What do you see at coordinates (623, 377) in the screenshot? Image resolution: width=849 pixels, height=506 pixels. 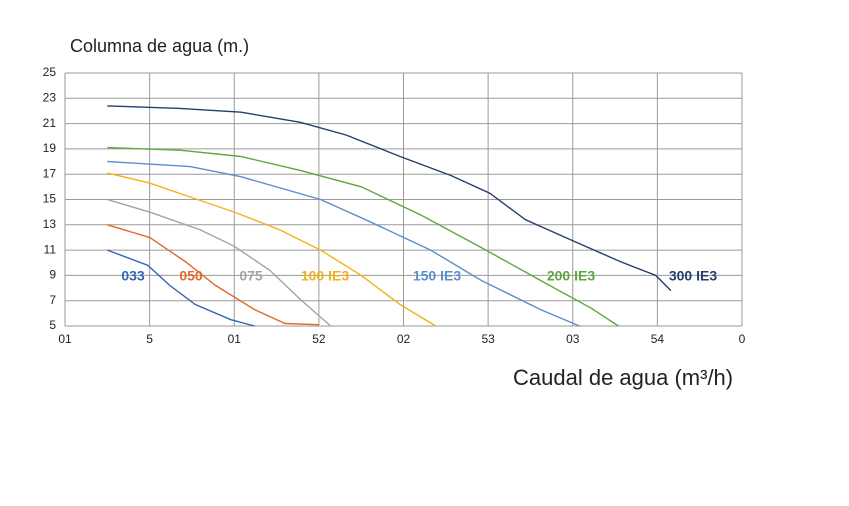 I see `x-axis-title: Caudal de agua (m³/h)` at bounding box center [623, 377].